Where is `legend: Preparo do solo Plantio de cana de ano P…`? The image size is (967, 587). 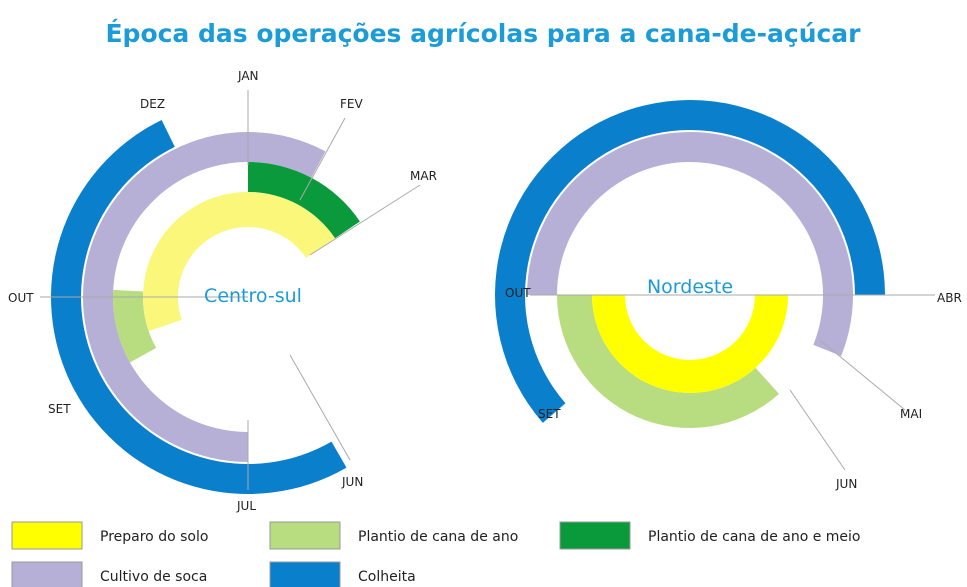
legend: Preparo do solo Plantio de cana de ano P… is located at coordinates (436, 554).